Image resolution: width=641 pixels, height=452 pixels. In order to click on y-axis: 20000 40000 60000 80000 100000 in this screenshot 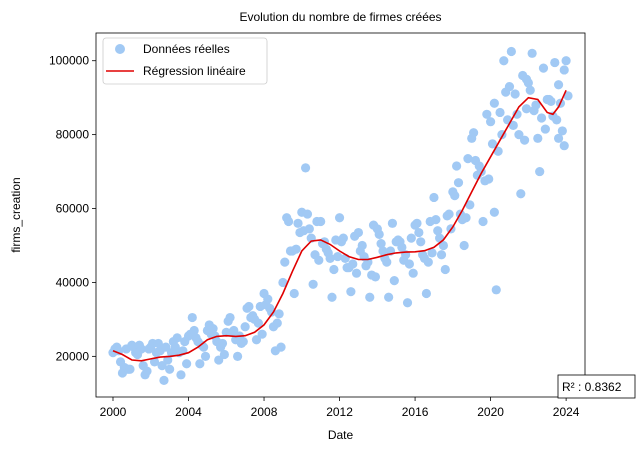, I will do `click(72, 208)`.